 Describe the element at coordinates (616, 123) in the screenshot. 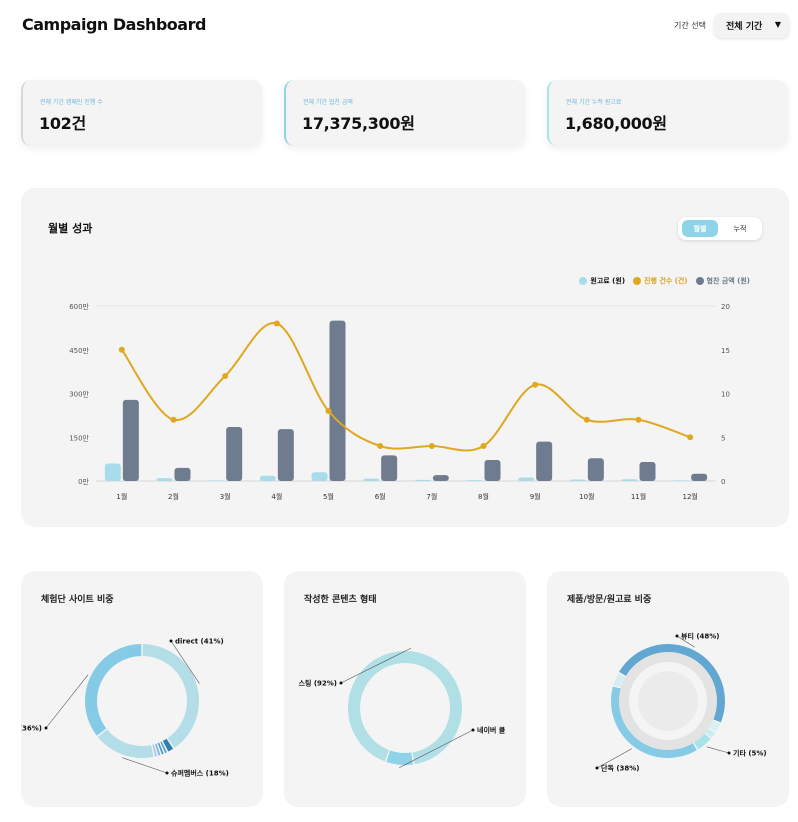

I see `stat-value: 1,680,000원` at that location.